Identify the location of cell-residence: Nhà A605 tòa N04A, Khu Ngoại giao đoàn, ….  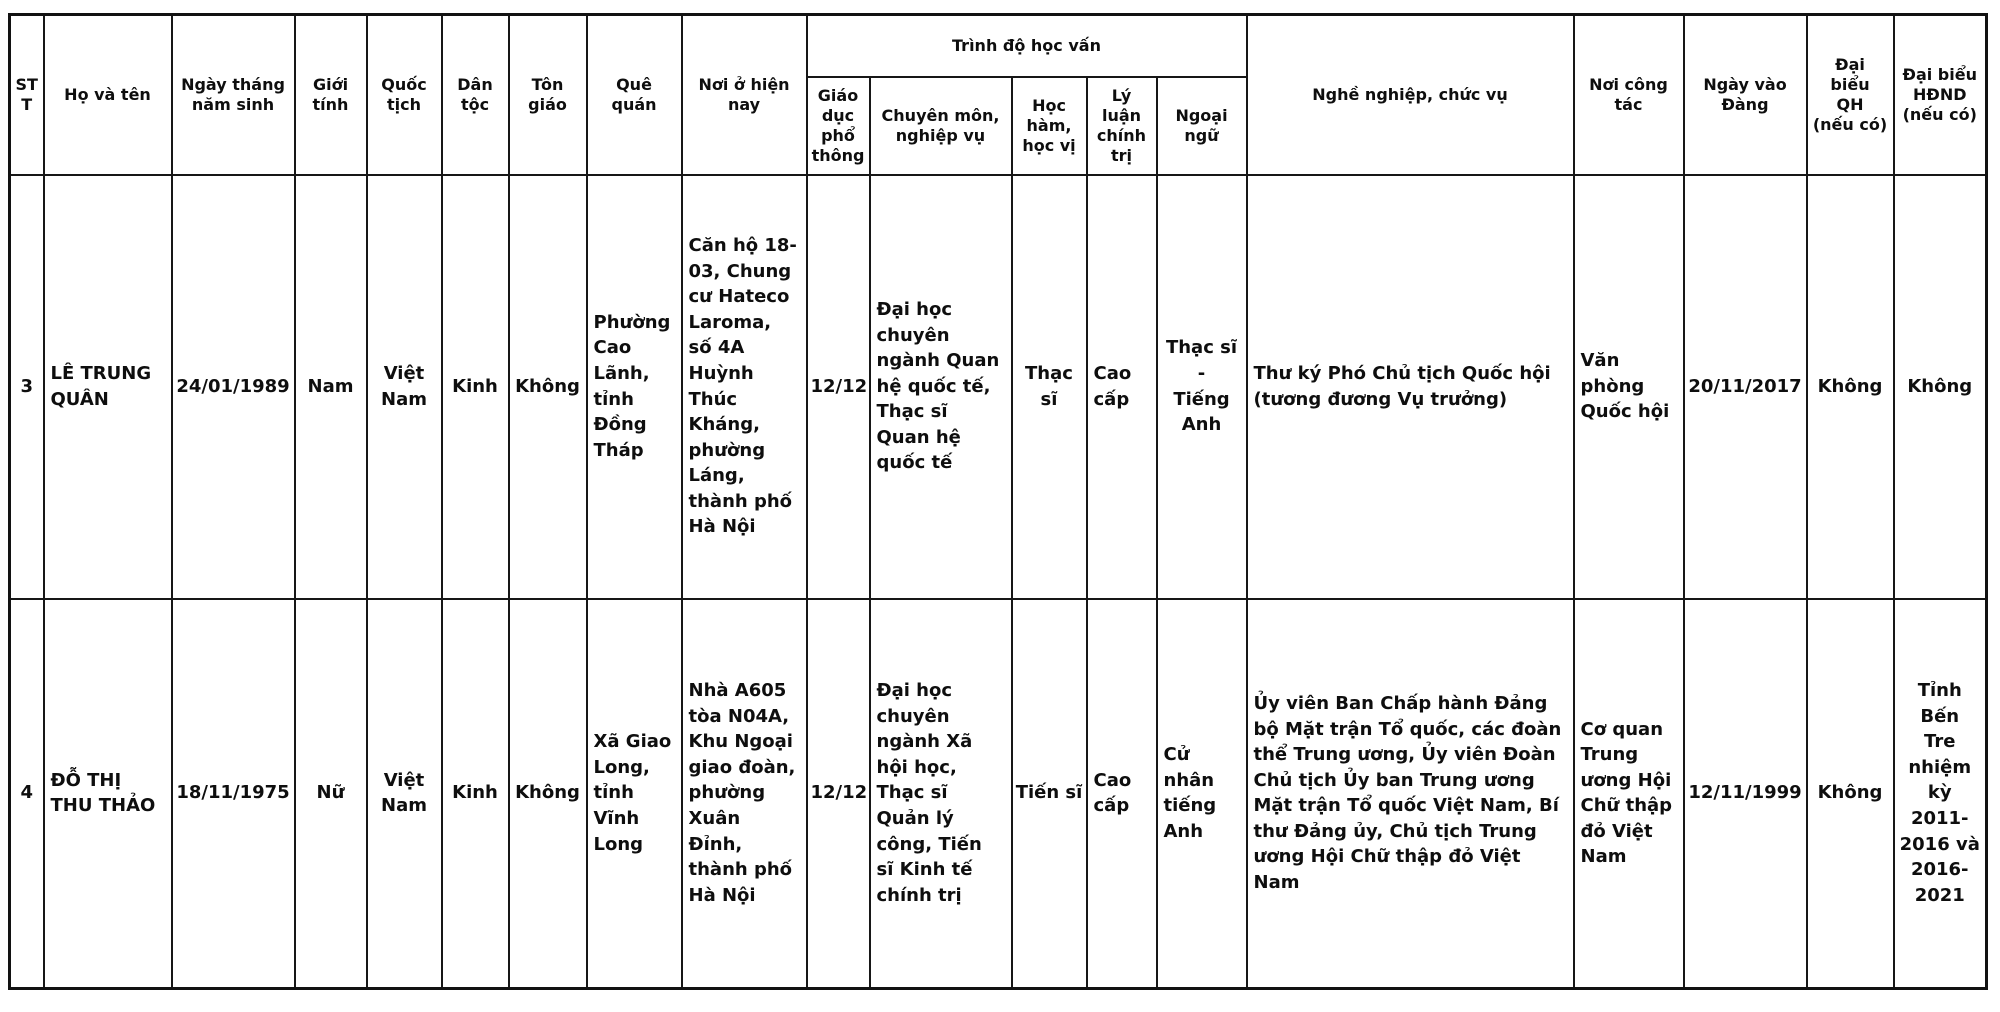
(744, 793).